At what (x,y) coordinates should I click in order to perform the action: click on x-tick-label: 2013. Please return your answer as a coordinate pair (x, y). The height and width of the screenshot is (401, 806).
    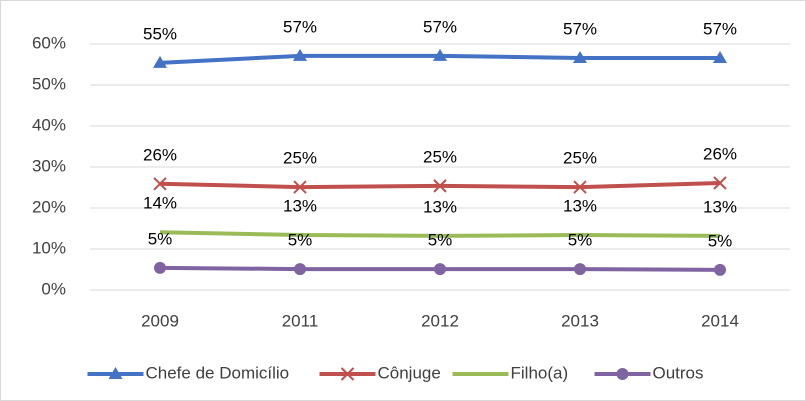
    Looking at the image, I should click on (580, 320).